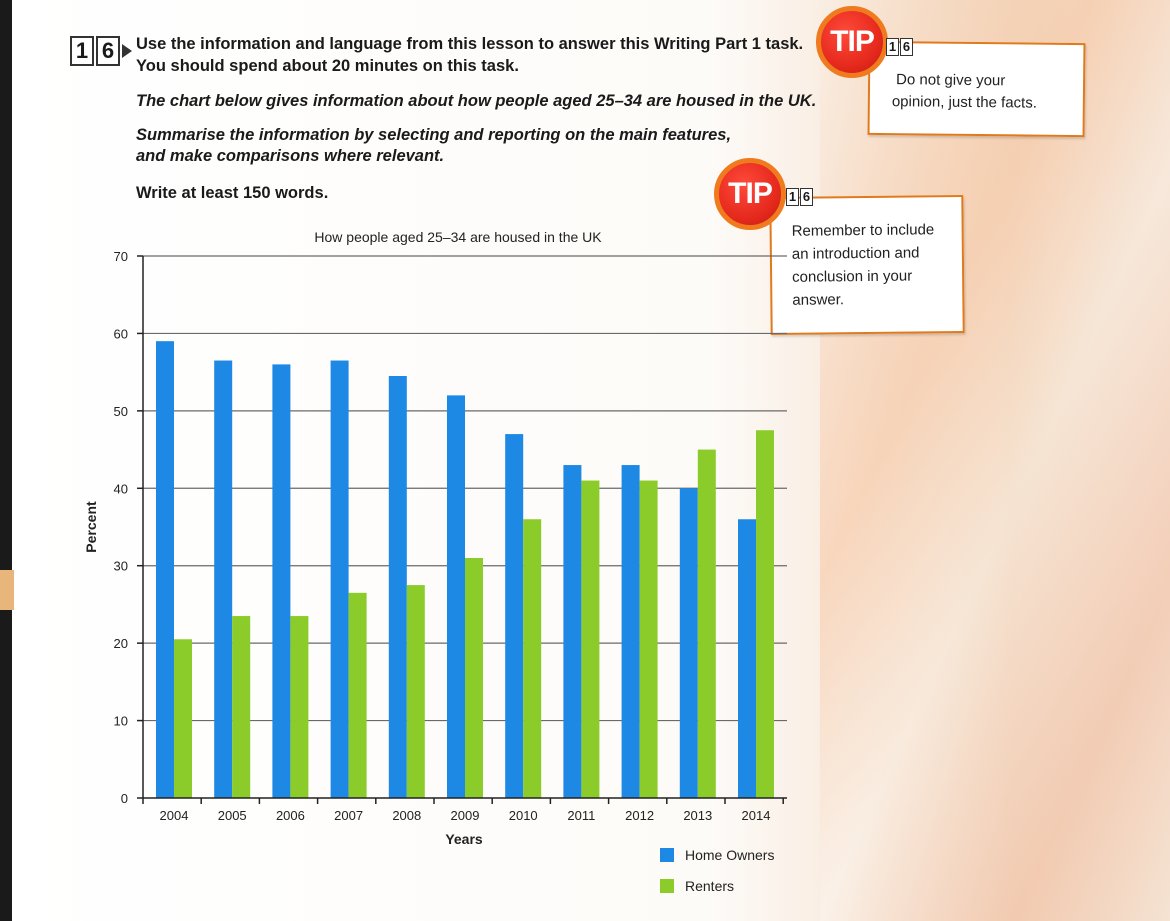 This screenshot has height=921, width=1170. Describe the element at coordinates (464, 839) in the screenshot. I see `x-axis-label: Years` at that location.